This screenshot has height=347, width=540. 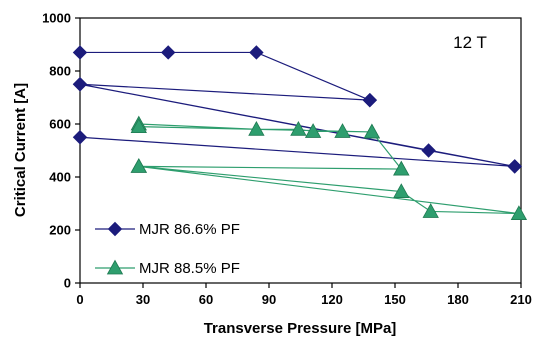 I want to click on y-axis-title: Critical Current [A], so click(x=20, y=150).